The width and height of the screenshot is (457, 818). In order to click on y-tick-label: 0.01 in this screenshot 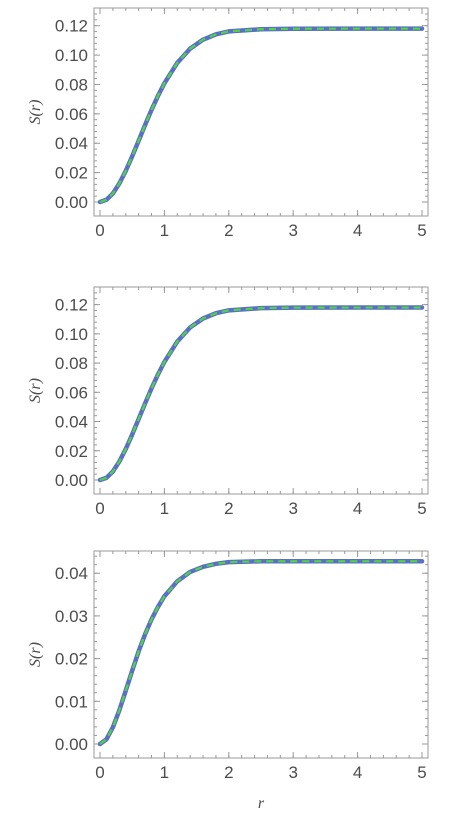, I will do `click(71, 701)`.